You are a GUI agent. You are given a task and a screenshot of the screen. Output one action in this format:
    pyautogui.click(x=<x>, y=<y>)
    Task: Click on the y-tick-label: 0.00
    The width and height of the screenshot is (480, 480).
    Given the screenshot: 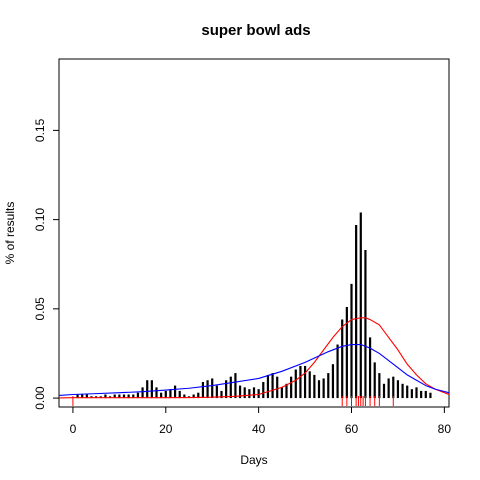 What is the action you would take?
    pyautogui.click(x=40, y=398)
    